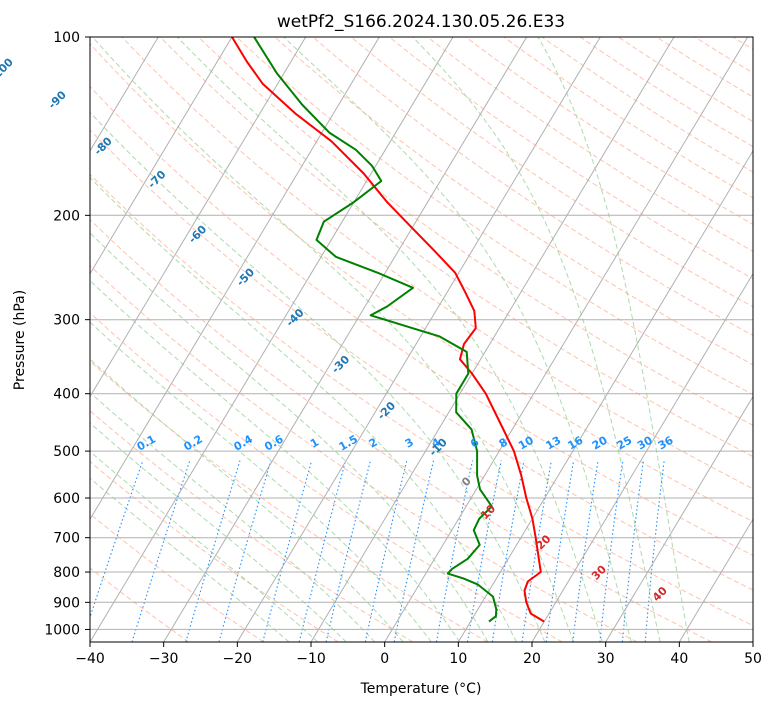 This screenshot has height=708, width=775. Describe the element at coordinates (532, 659) in the screenshot. I see `x-tick-label: 20` at that location.